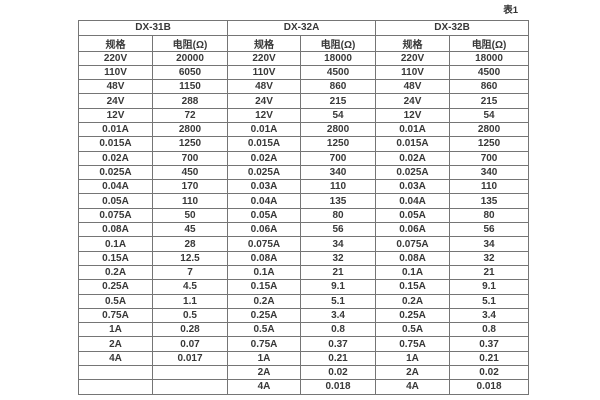  I want to click on table-row: 0.05A 110 0.04A 135 0.04A 135, so click(304, 201).